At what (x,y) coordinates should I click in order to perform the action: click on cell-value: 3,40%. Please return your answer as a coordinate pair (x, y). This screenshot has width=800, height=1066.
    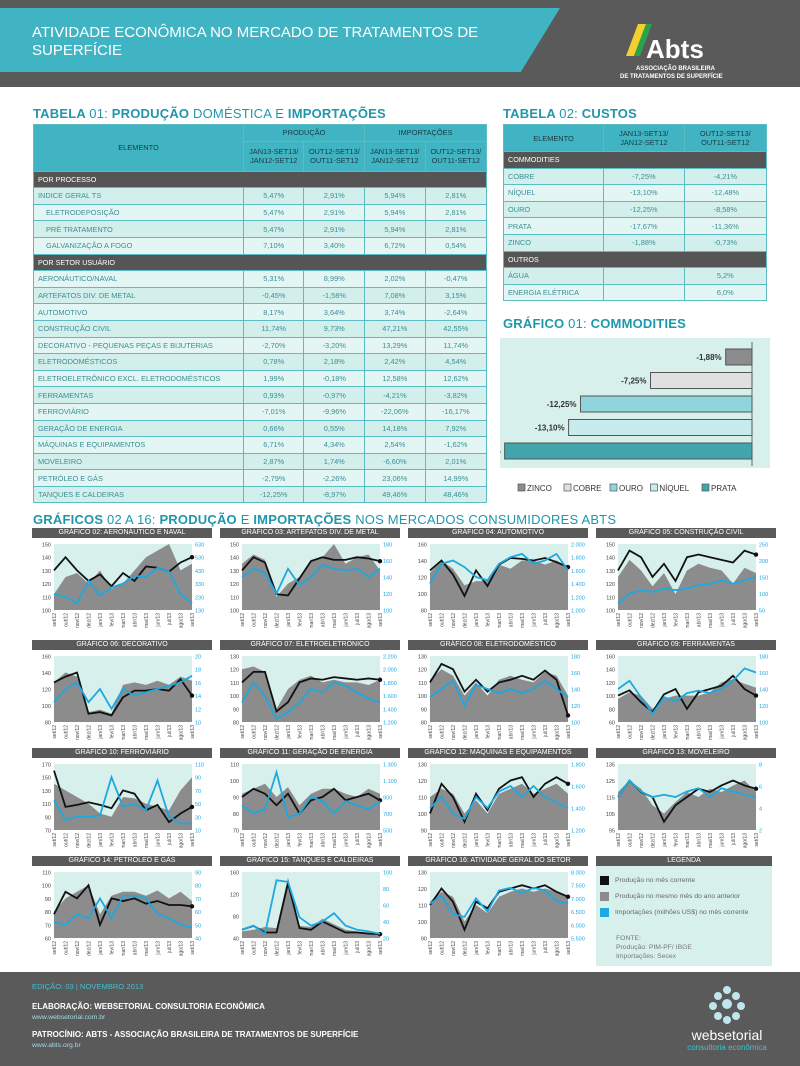
    Looking at the image, I should click on (334, 245).